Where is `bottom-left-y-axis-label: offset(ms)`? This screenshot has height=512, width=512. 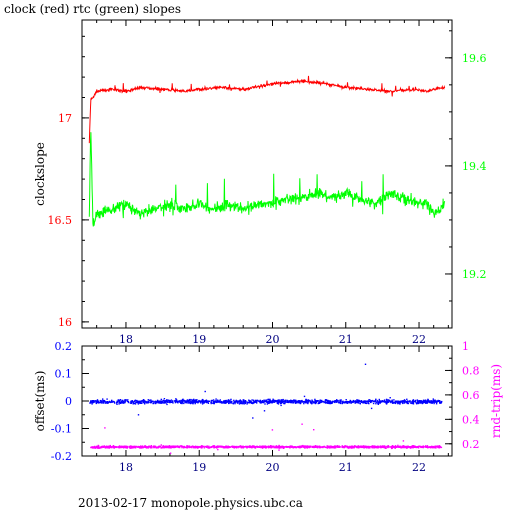 bottom-left-y-axis-label: offset(ms) is located at coordinates (40, 401).